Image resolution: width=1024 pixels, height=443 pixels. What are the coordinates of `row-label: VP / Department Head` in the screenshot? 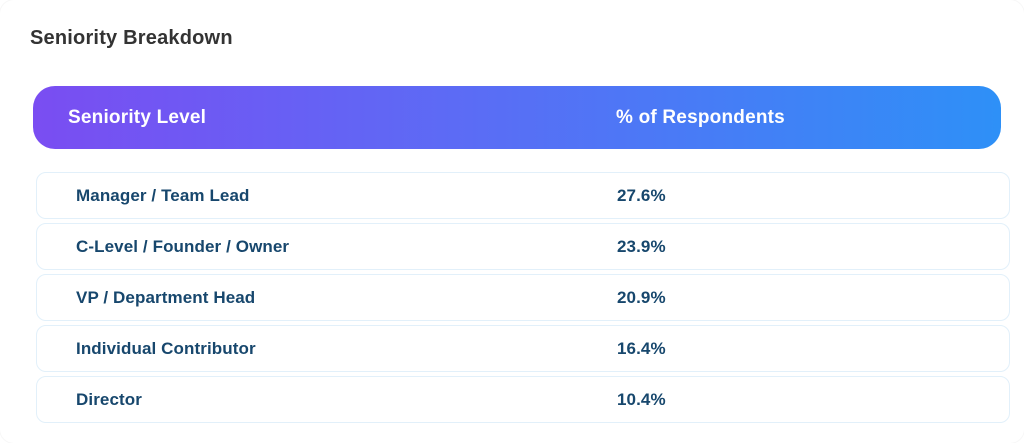 It's located at (166, 297).